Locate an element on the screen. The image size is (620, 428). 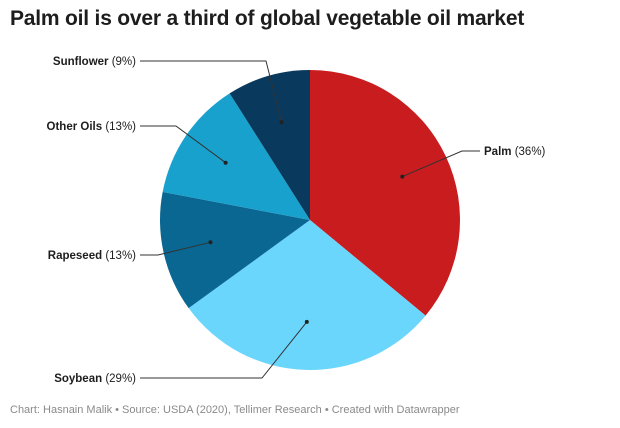
slice-label-palm: Palm (36%) is located at coordinates (515, 152).